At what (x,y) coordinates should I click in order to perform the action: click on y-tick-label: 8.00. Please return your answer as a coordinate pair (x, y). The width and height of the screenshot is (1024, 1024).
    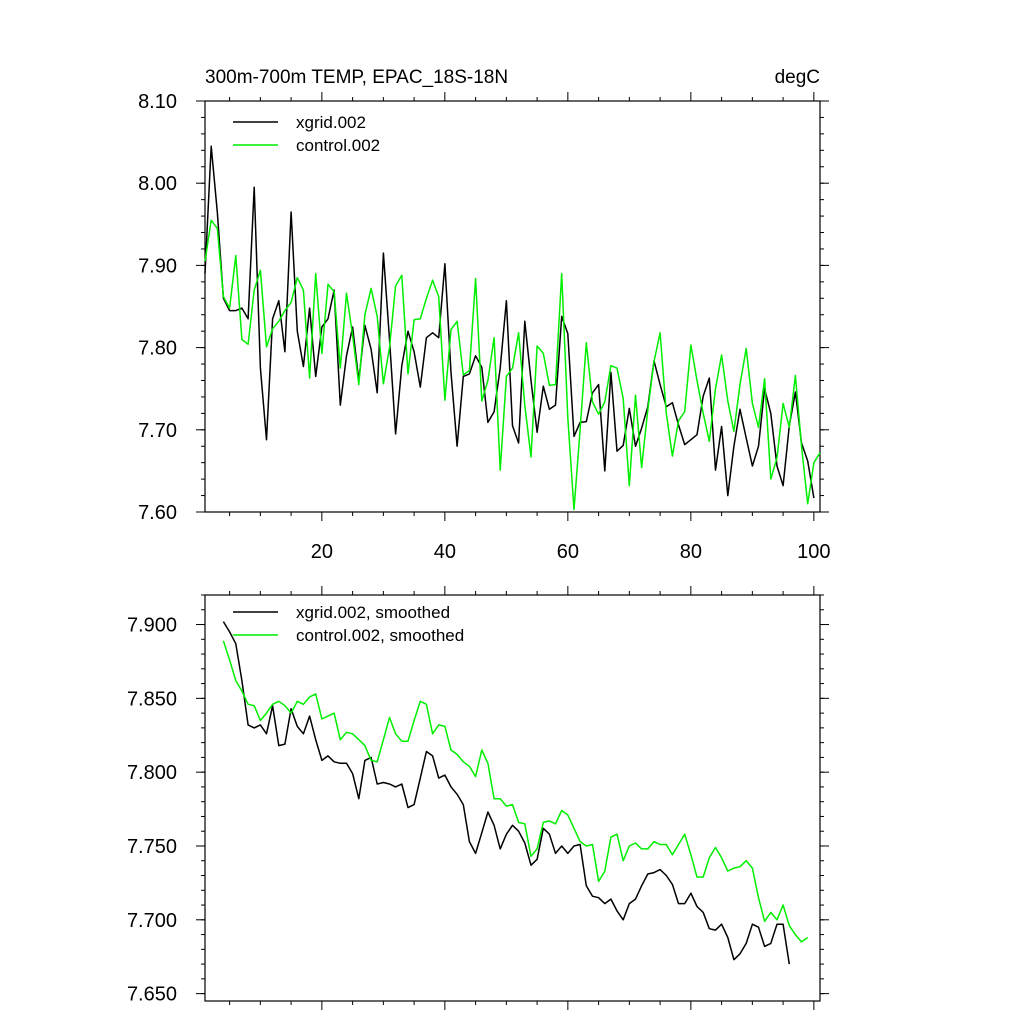
    Looking at the image, I should click on (157, 184).